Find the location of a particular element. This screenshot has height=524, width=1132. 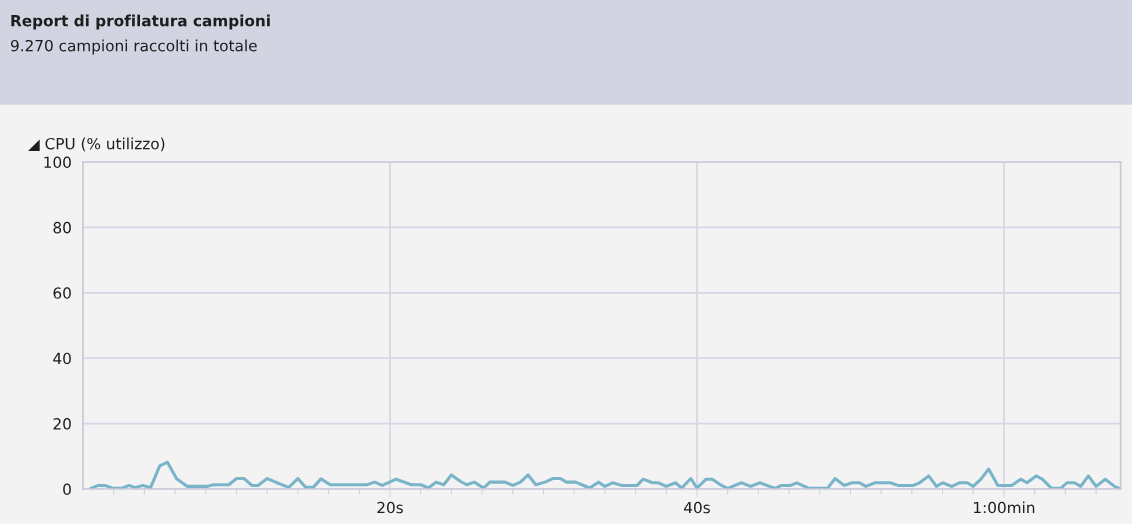

line-series is located at coordinates (605, 474).